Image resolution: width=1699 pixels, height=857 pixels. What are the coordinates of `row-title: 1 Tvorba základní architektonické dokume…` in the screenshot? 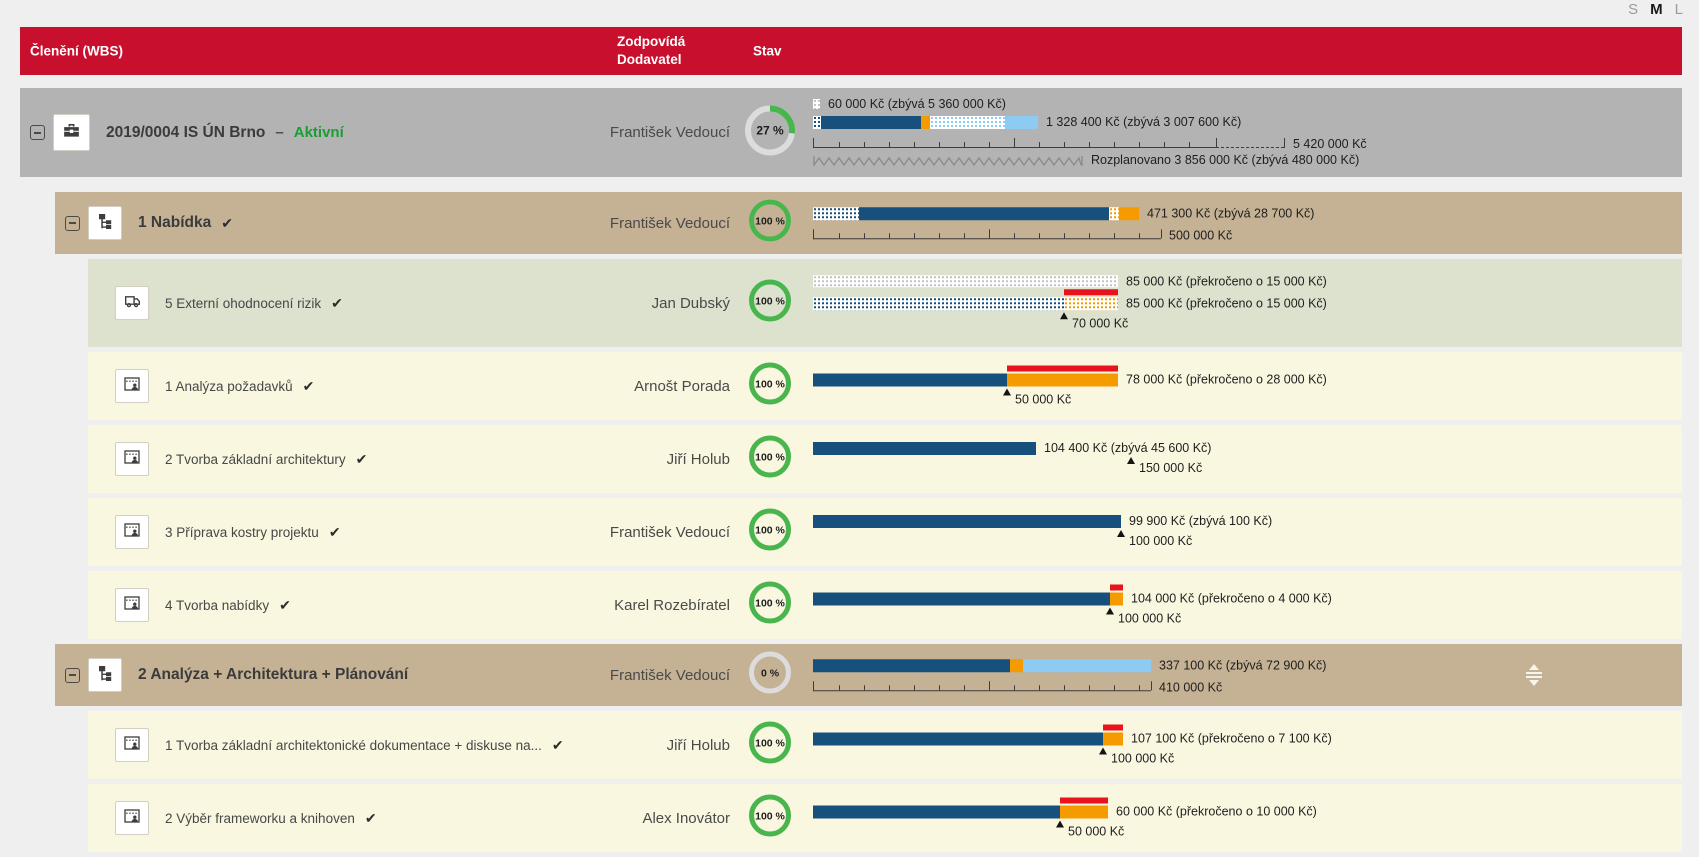 It's located at (353, 745).